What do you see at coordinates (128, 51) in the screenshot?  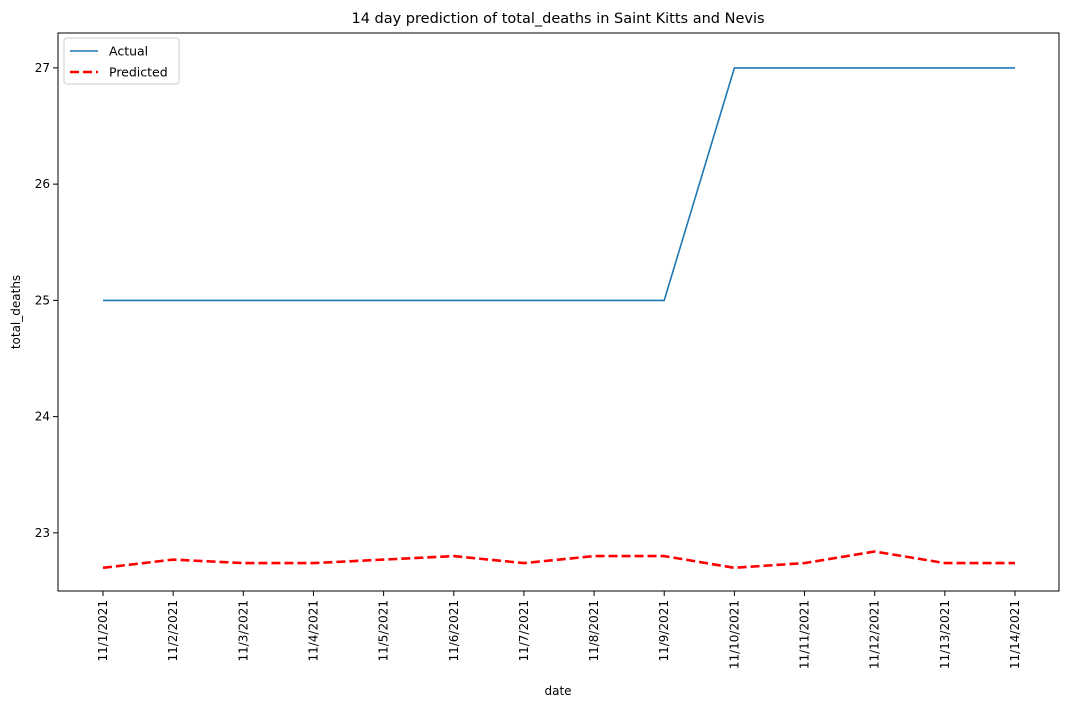 I see `legend-label-actual: Actual` at bounding box center [128, 51].